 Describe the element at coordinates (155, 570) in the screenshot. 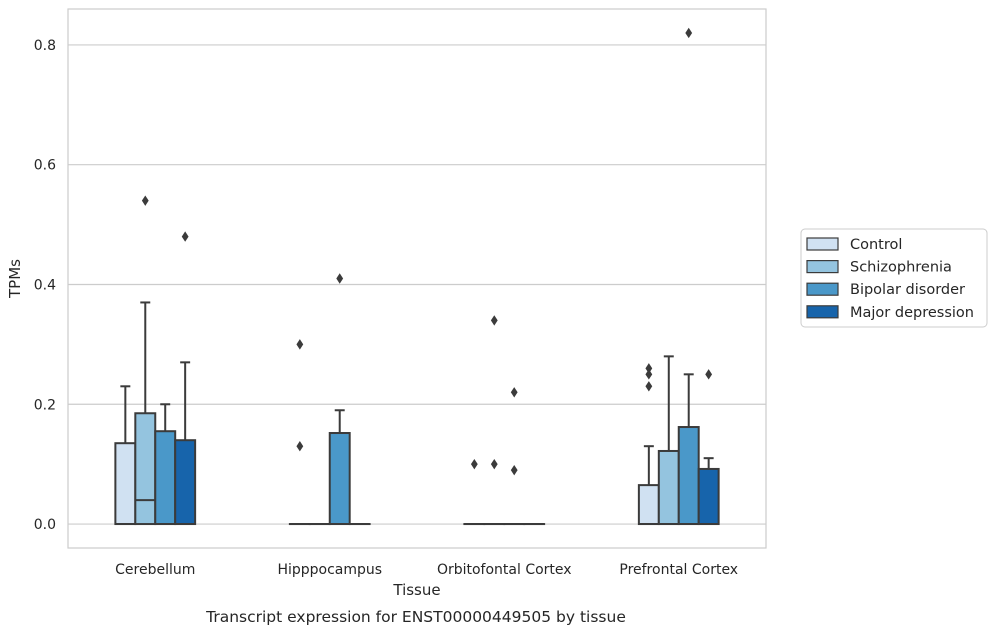

I see `x-tick-label: Cerebellum` at that location.